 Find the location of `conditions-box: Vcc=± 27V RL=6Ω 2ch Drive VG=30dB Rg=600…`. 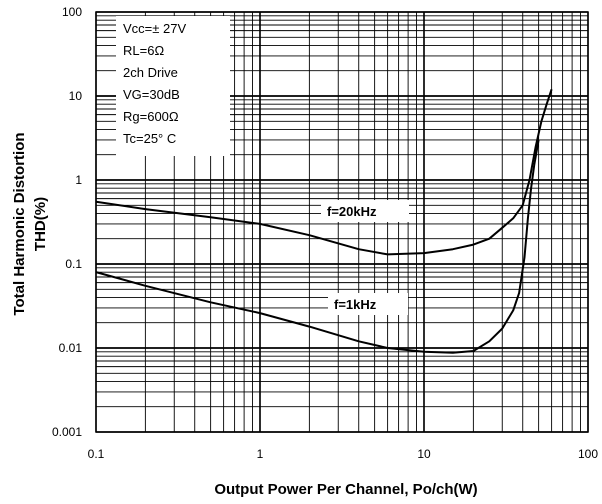

conditions-box: Vcc=± 27V RL=6Ω 2ch Drive VG=30dB Rg=600… is located at coordinates (173, 86).